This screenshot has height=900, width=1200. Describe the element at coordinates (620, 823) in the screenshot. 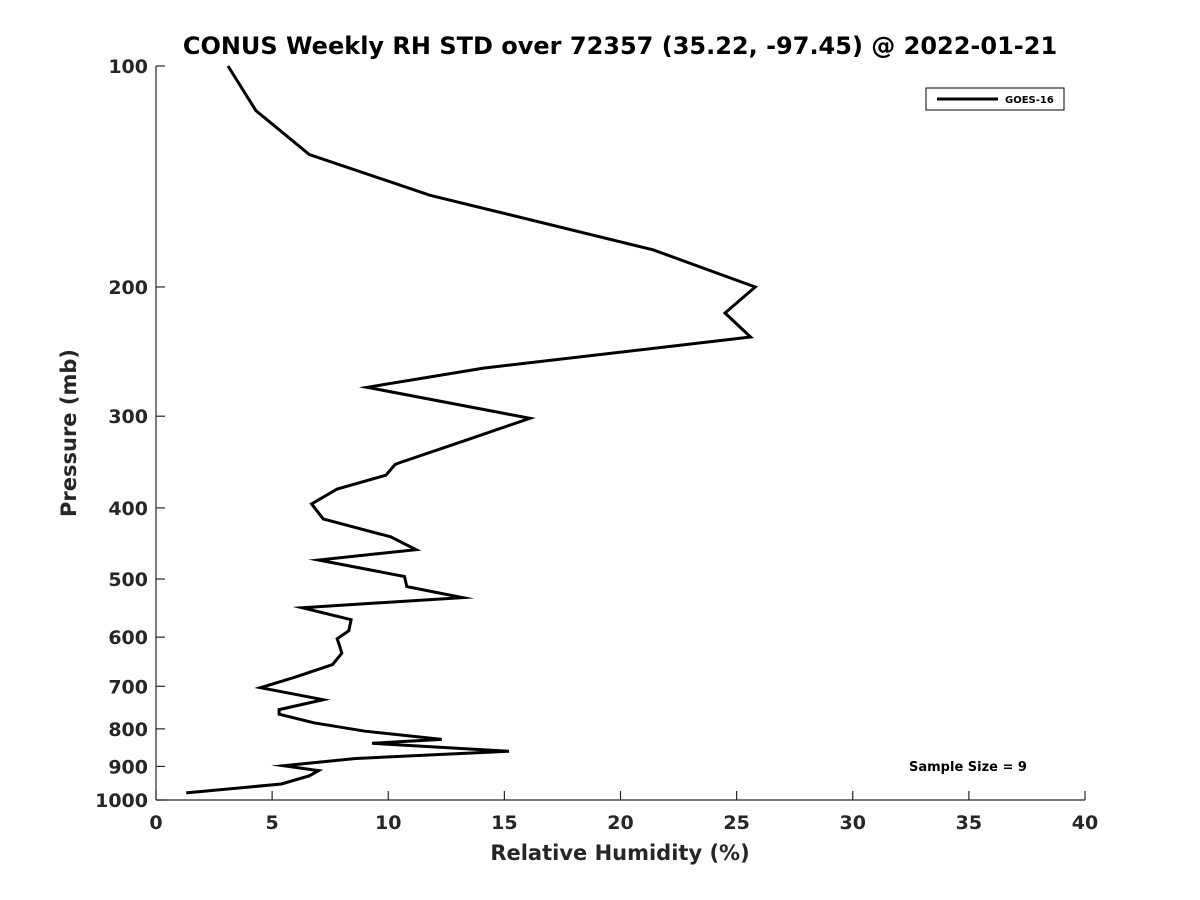

I see `x-tick-label: 20` at that location.